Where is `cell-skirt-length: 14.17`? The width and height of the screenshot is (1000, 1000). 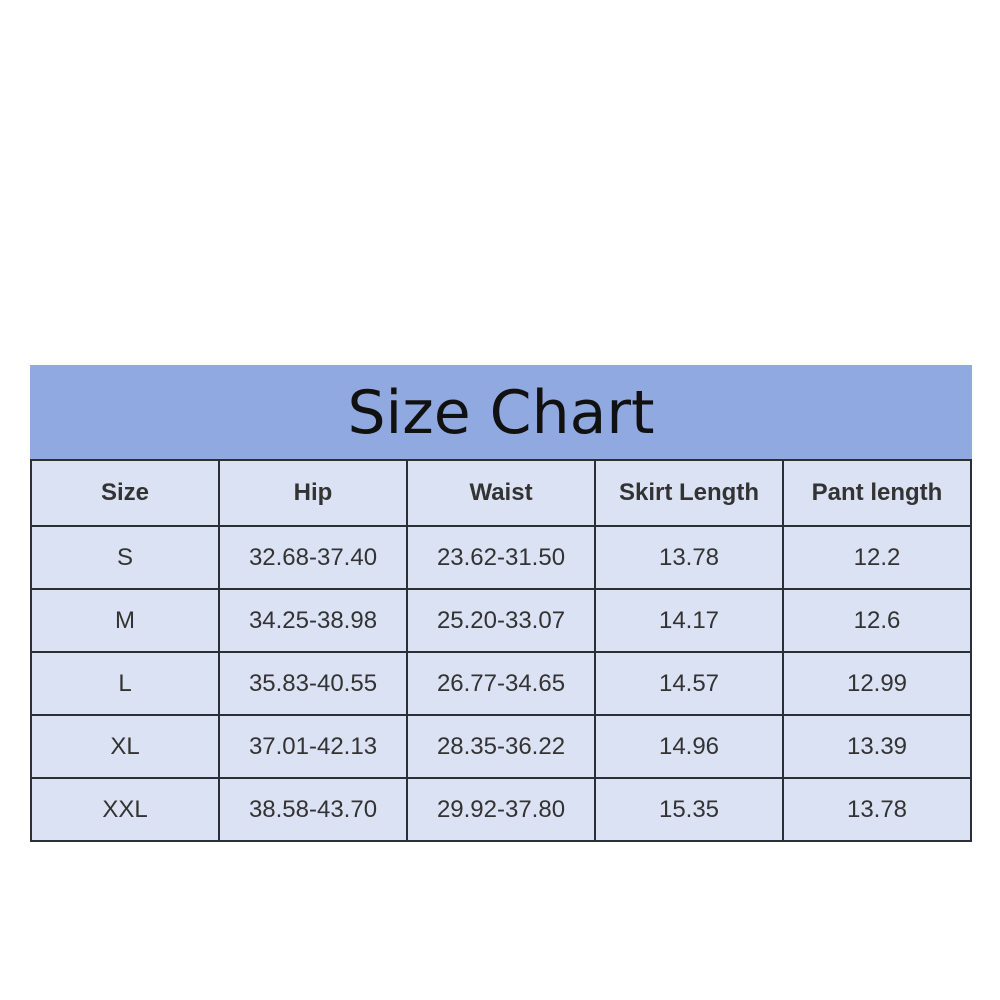 cell-skirt-length: 14.17 is located at coordinates (689, 620).